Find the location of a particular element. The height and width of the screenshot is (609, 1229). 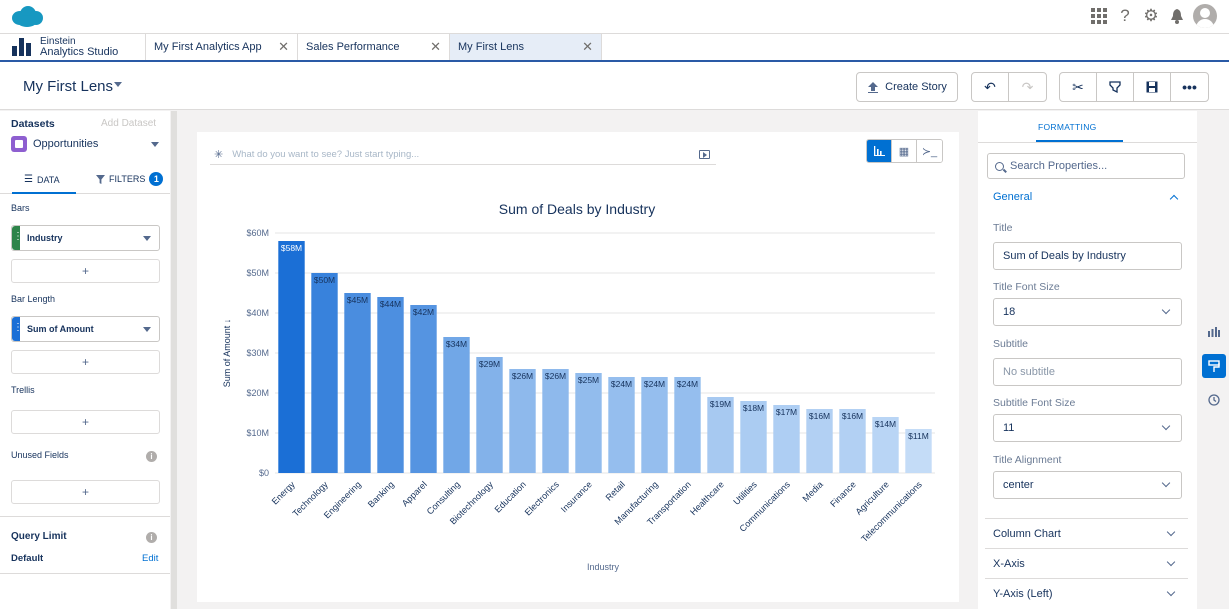

chart-view-icon is located at coordinates (879, 151).